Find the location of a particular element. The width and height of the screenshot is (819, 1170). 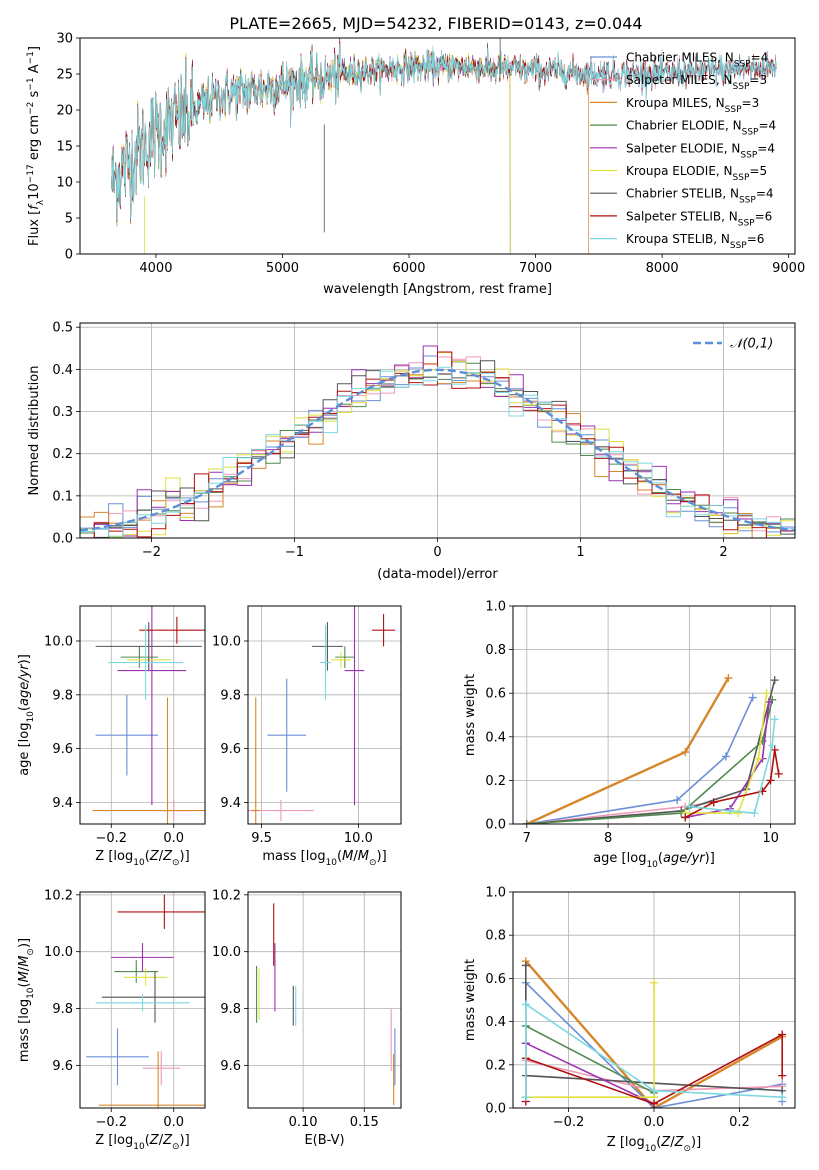

label-part: ⊙ is located at coordinates (687, 1149).